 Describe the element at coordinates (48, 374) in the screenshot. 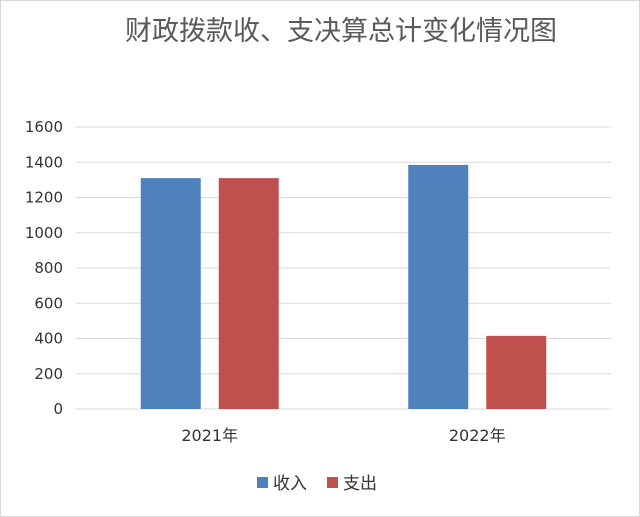

I see `y-tick-label: 200` at that location.